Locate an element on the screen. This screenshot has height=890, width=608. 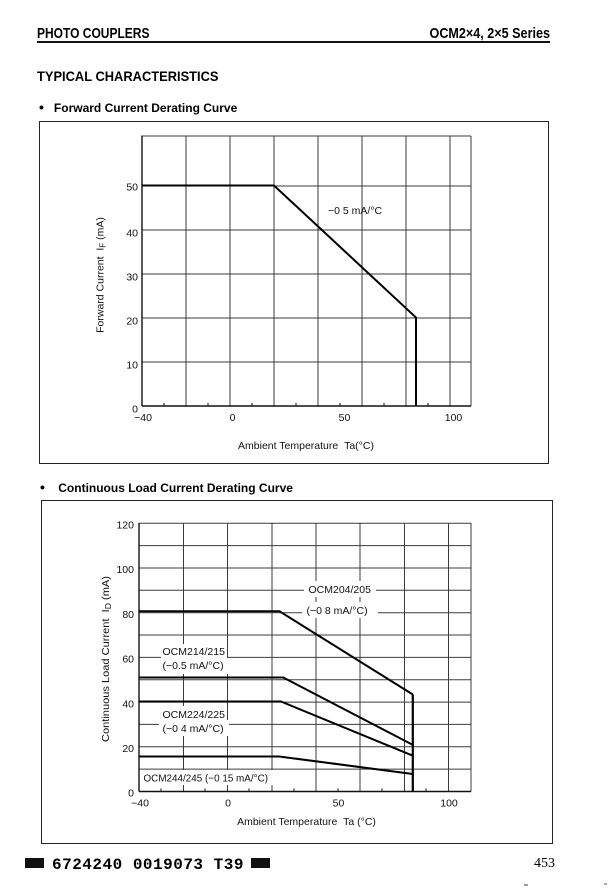
svg-text: OCM214/215 is located at coordinates (194, 652).